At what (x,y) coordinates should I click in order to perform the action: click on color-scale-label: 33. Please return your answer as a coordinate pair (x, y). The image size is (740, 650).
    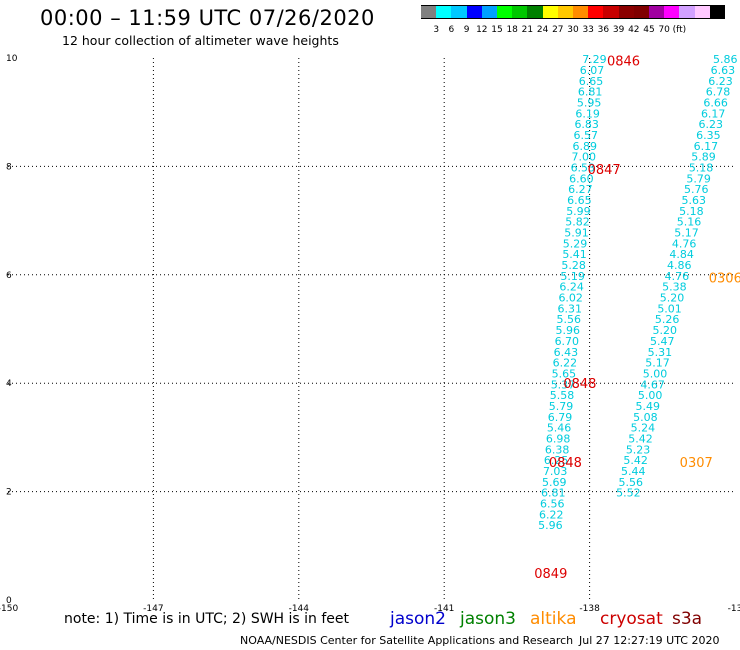
    Looking at the image, I should click on (588, 30).